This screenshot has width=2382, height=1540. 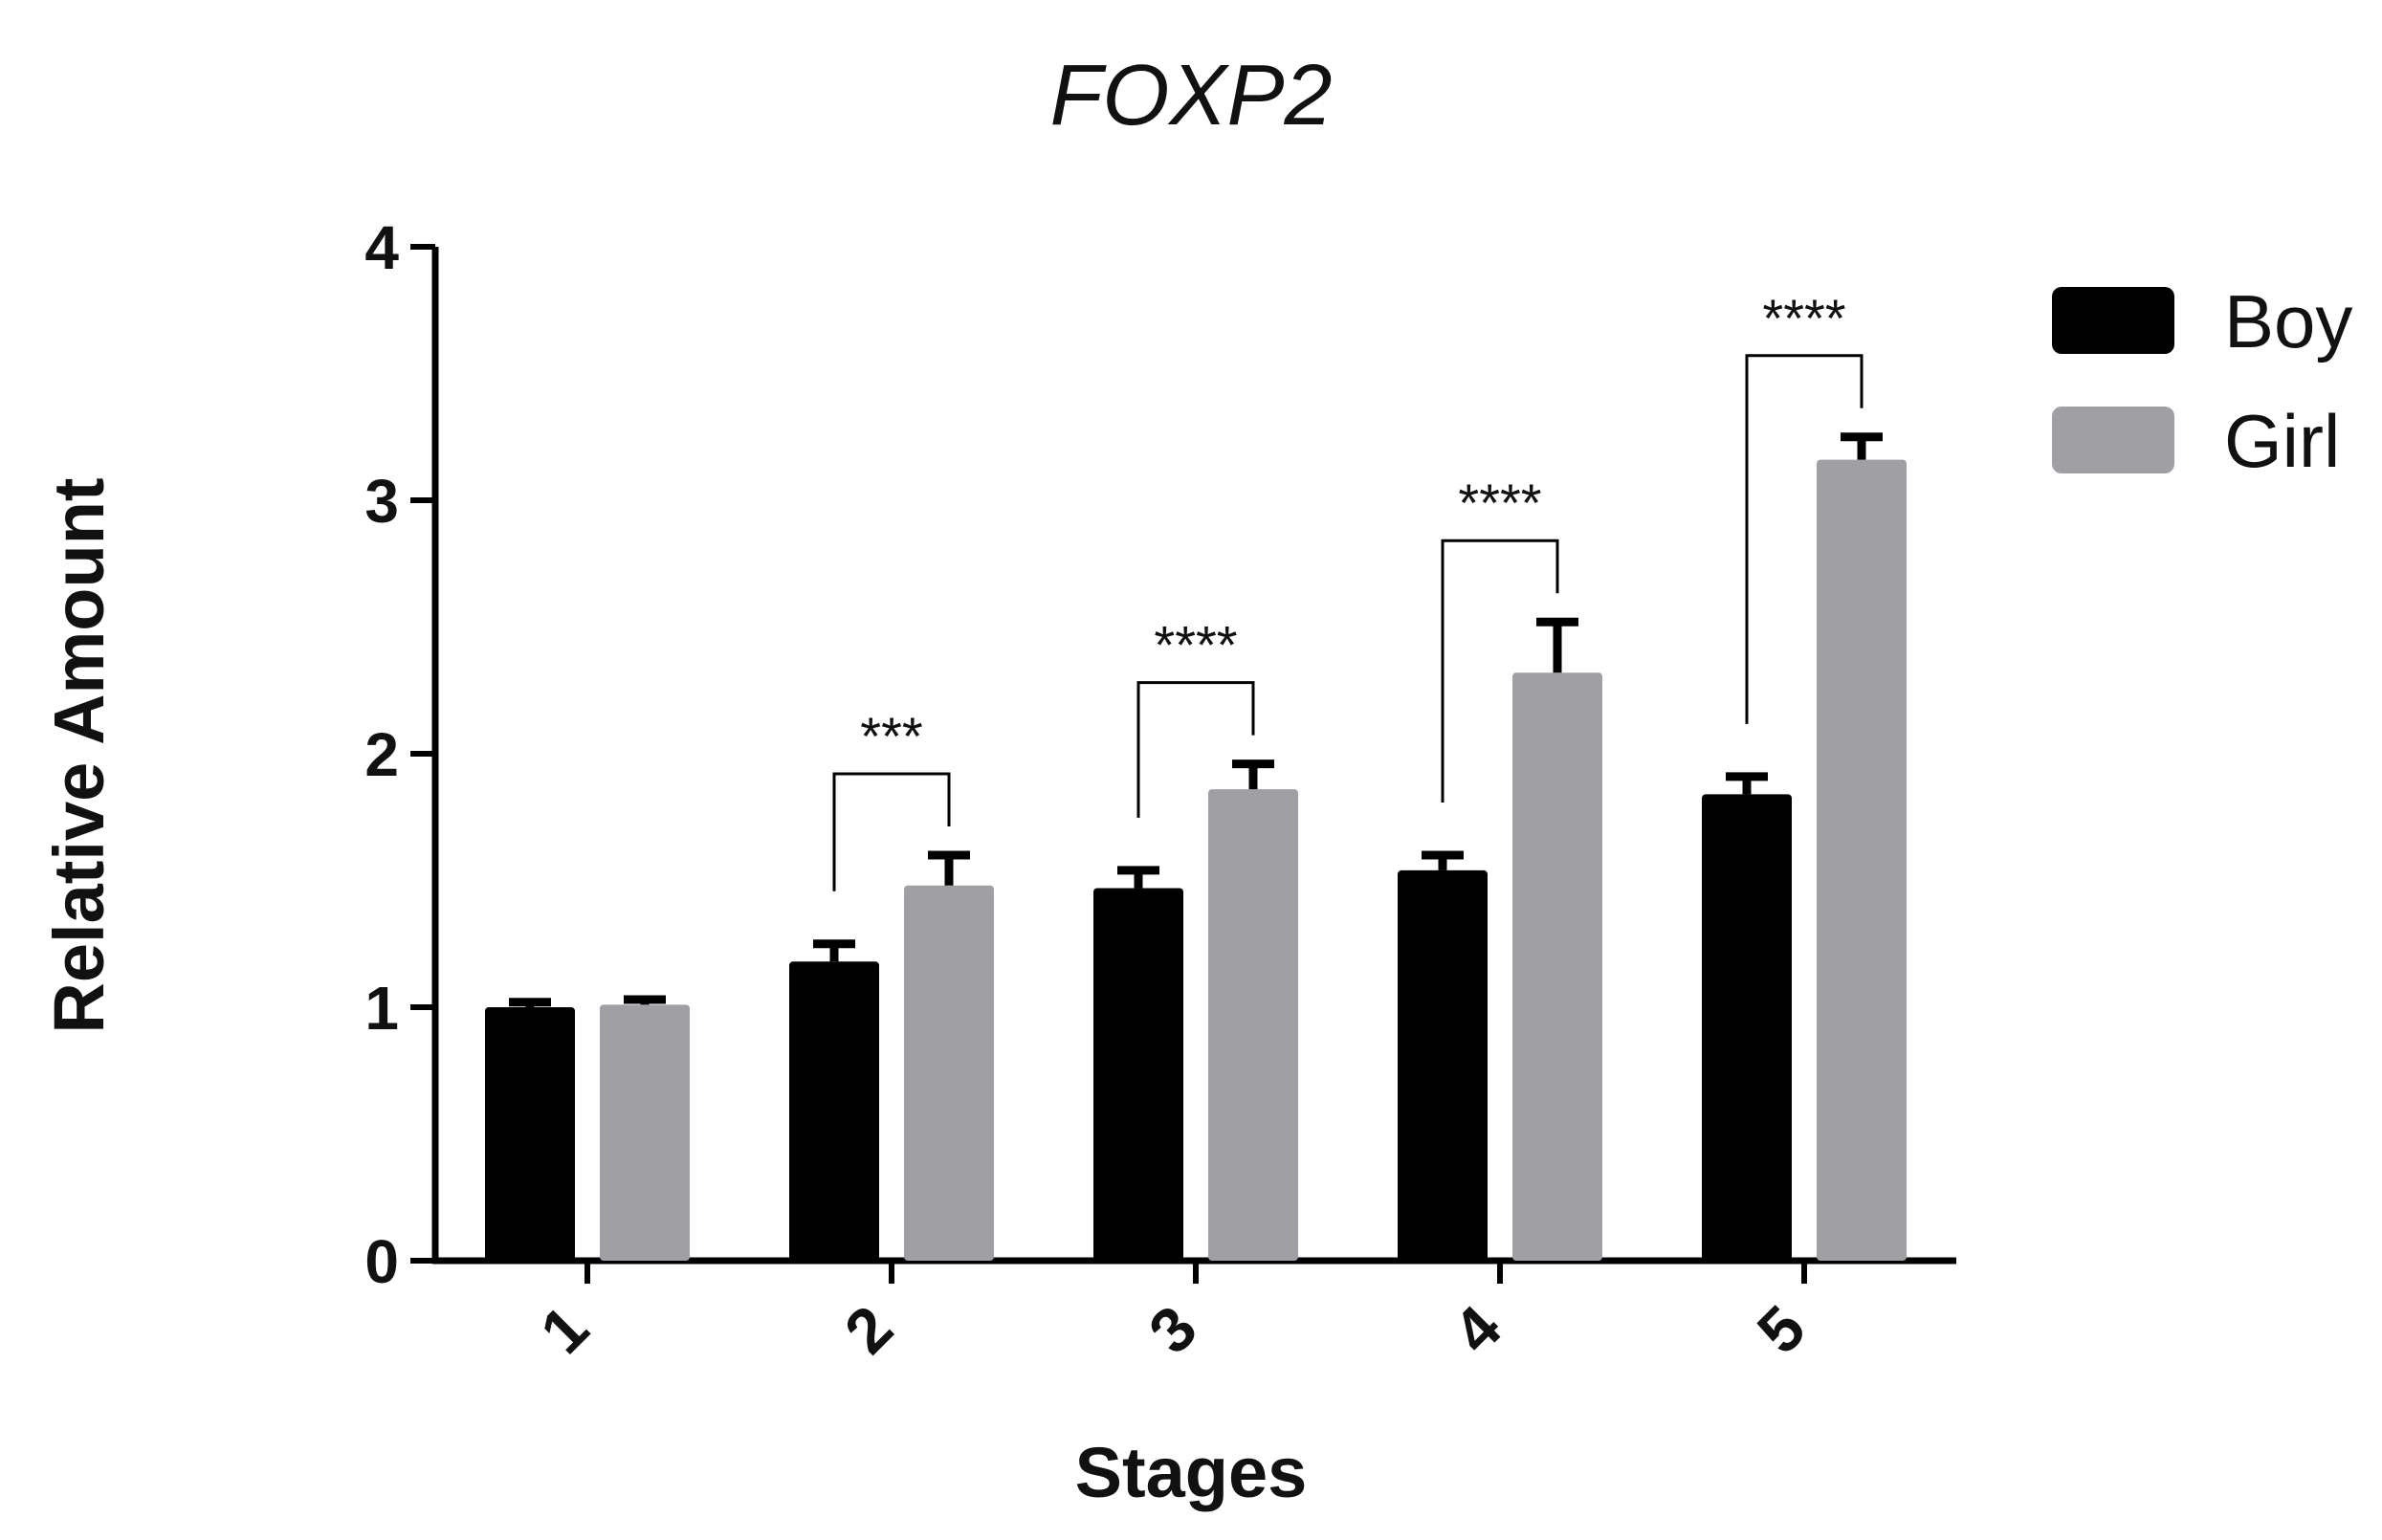 What do you see at coordinates (1191, 95) in the screenshot?
I see `chart-title: FOXP2` at bounding box center [1191, 95].